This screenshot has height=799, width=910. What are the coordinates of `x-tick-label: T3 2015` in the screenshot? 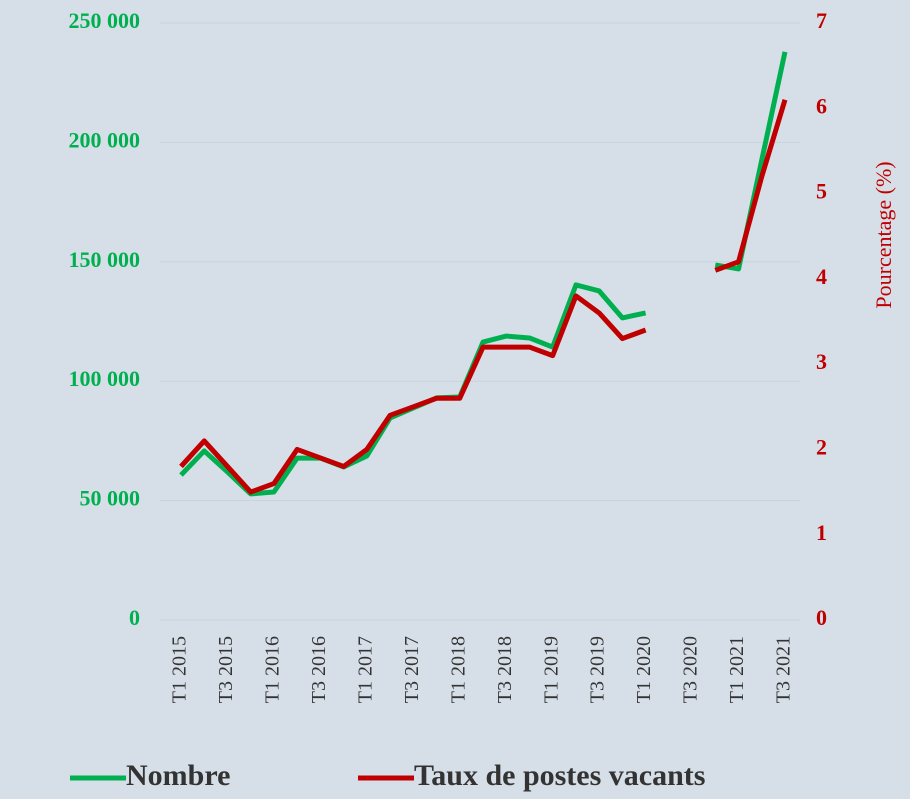 It's located at (226, 669).